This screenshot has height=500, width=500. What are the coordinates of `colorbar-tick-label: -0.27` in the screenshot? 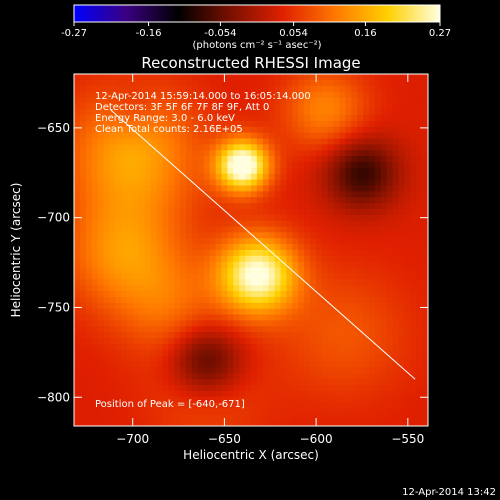 It's located at (74, 33).